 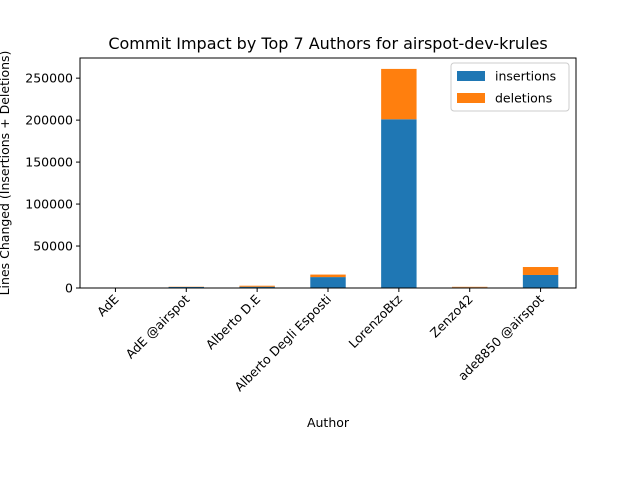 I want to click on y-tick-label: 50000, so click(x=53, y=246).